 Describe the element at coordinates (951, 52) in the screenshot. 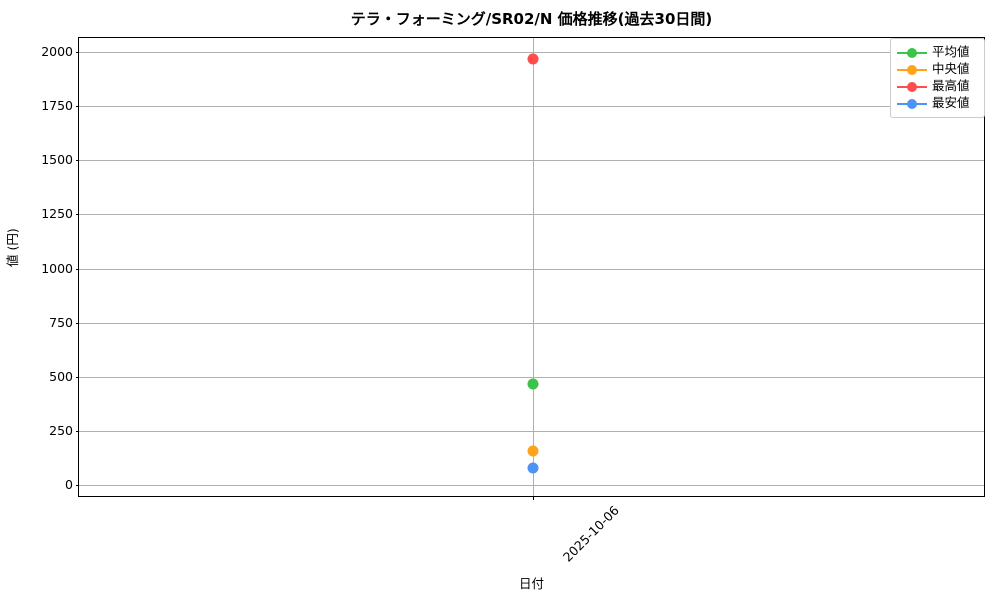

I see `legend-label-average: 平均値` at that location.